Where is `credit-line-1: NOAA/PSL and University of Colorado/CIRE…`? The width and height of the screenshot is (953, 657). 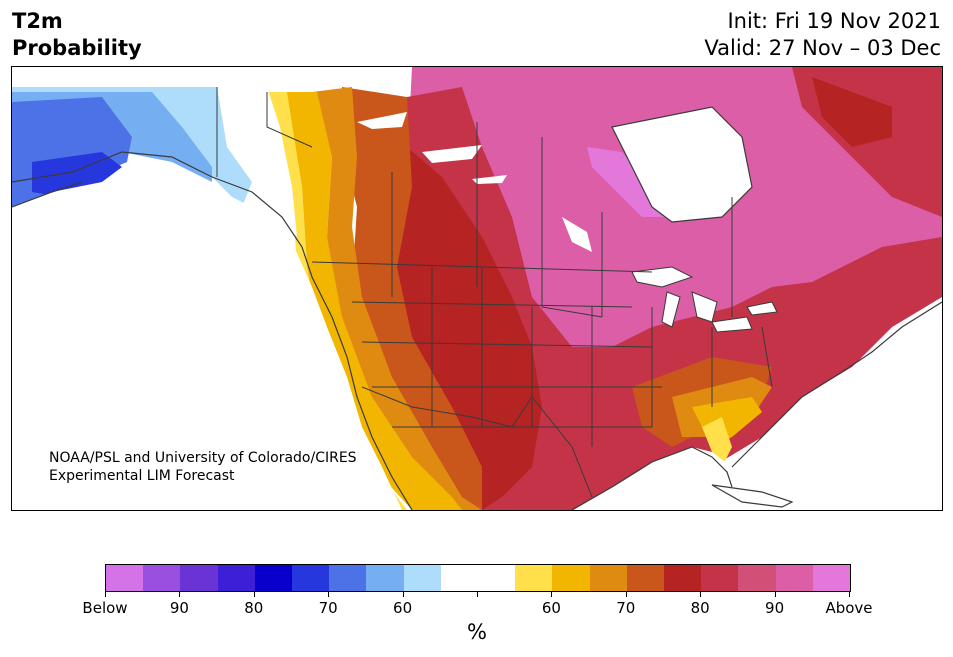 credit-line-1: NOAA/PSL and University of Colorado/CIRE… is located at coordinates (203, 458).